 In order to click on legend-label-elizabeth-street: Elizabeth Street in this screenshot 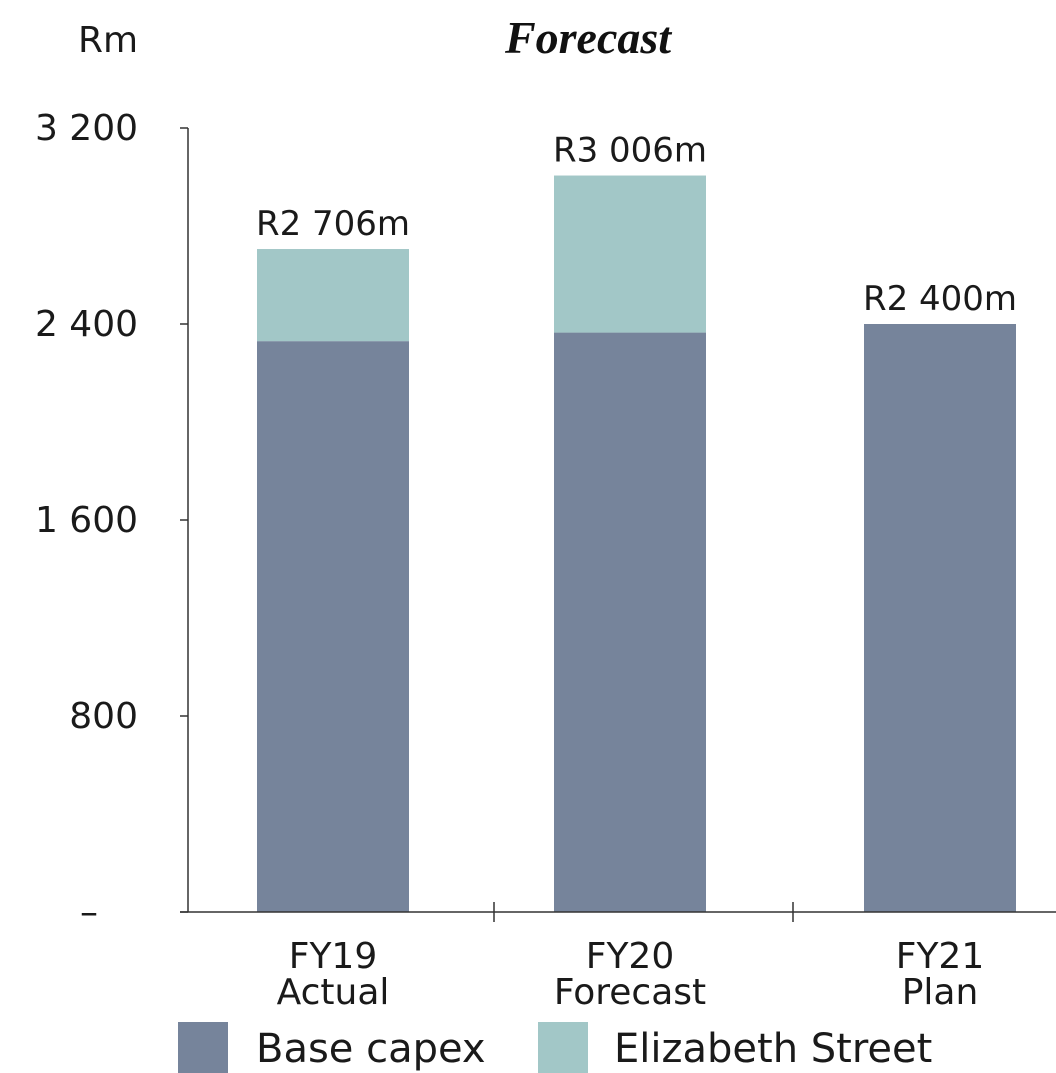, I will do `click(773, 1049)`.